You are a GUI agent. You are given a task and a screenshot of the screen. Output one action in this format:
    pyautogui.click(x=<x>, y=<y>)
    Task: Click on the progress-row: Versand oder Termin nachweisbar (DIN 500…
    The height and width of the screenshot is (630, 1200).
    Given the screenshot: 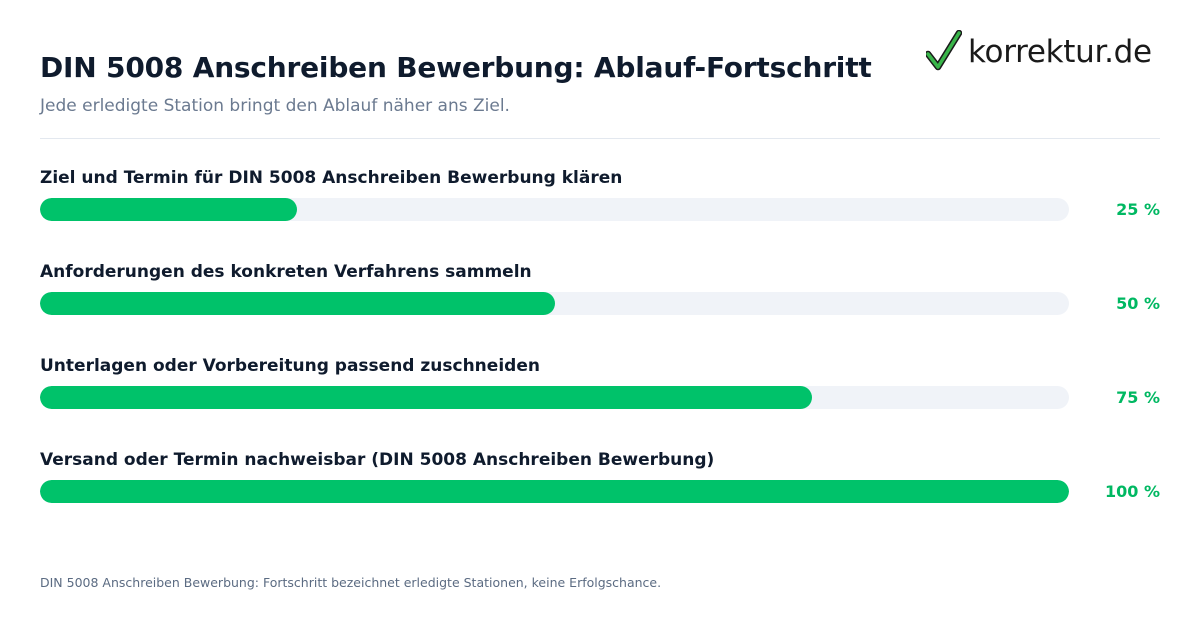 What is the action you would take?
    pyautogui.click(x=600, y=480)
    